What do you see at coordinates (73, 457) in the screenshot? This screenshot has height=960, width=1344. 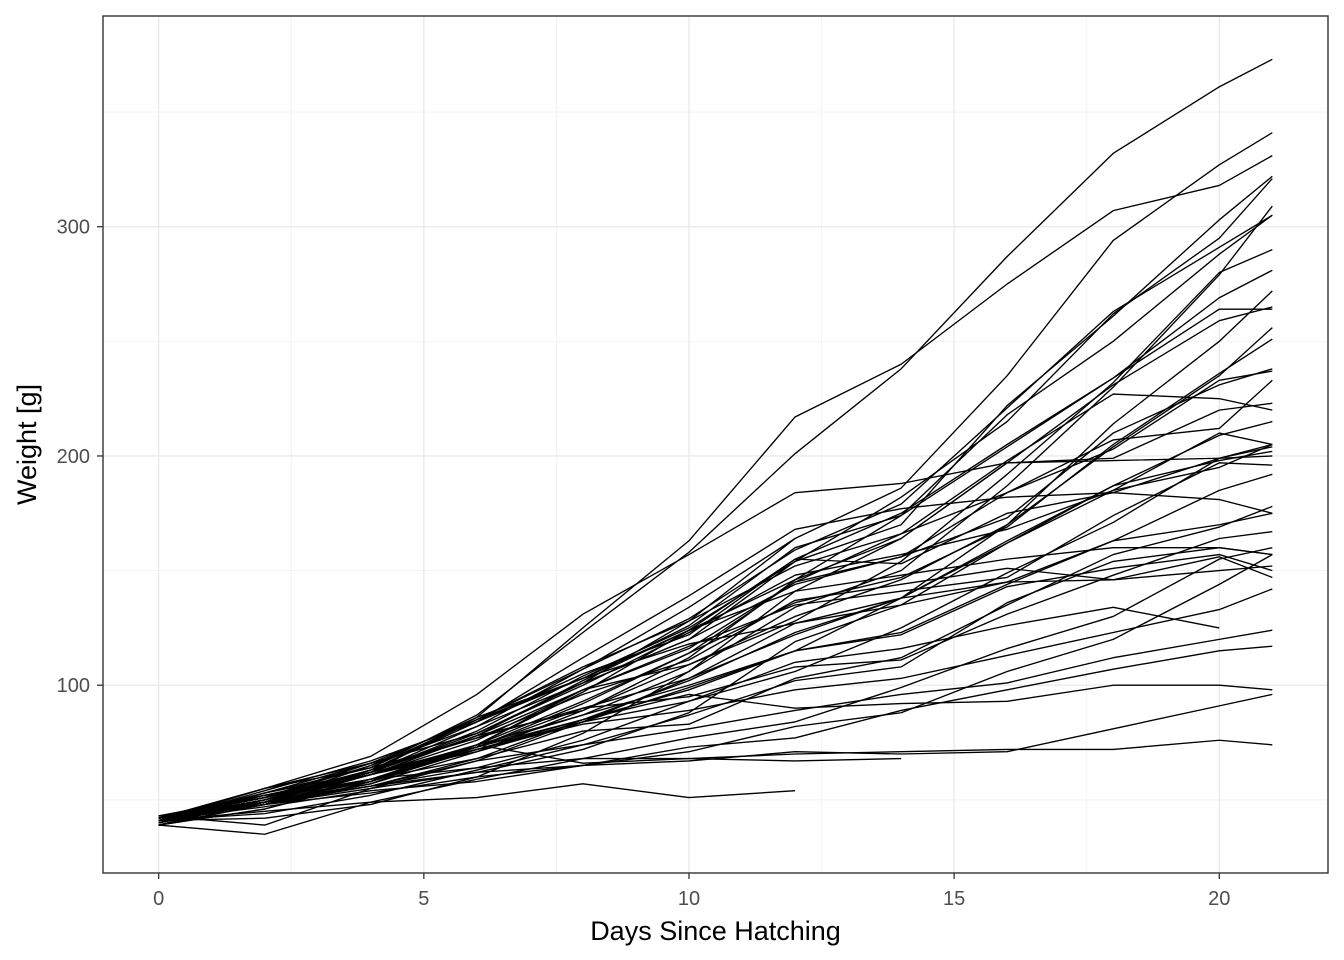 I see `y-tick-label: 200` at bounding box center [73, 457].